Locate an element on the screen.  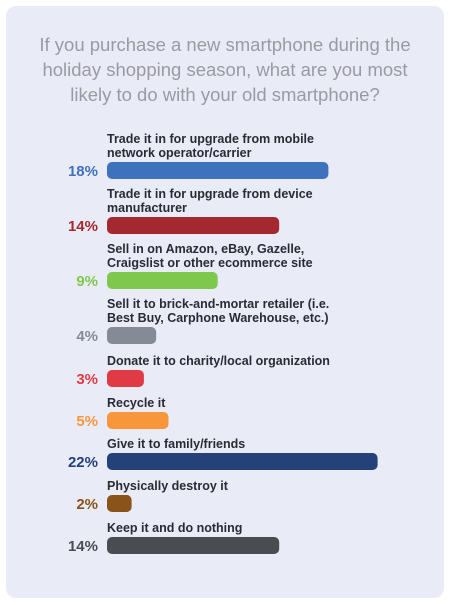
value-label: 2% is located at coordinates (87, 504).